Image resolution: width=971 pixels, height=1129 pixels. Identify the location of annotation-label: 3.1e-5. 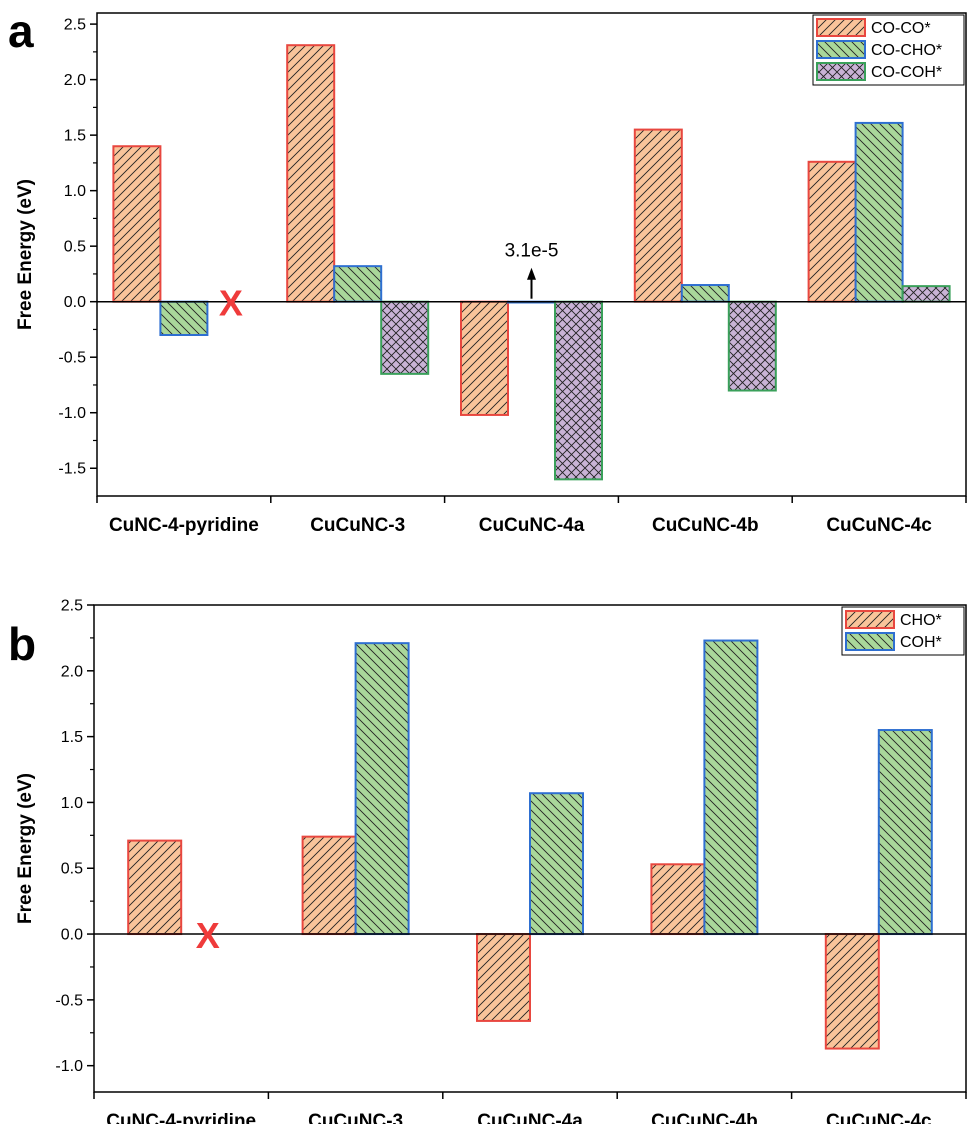
(532, 251).